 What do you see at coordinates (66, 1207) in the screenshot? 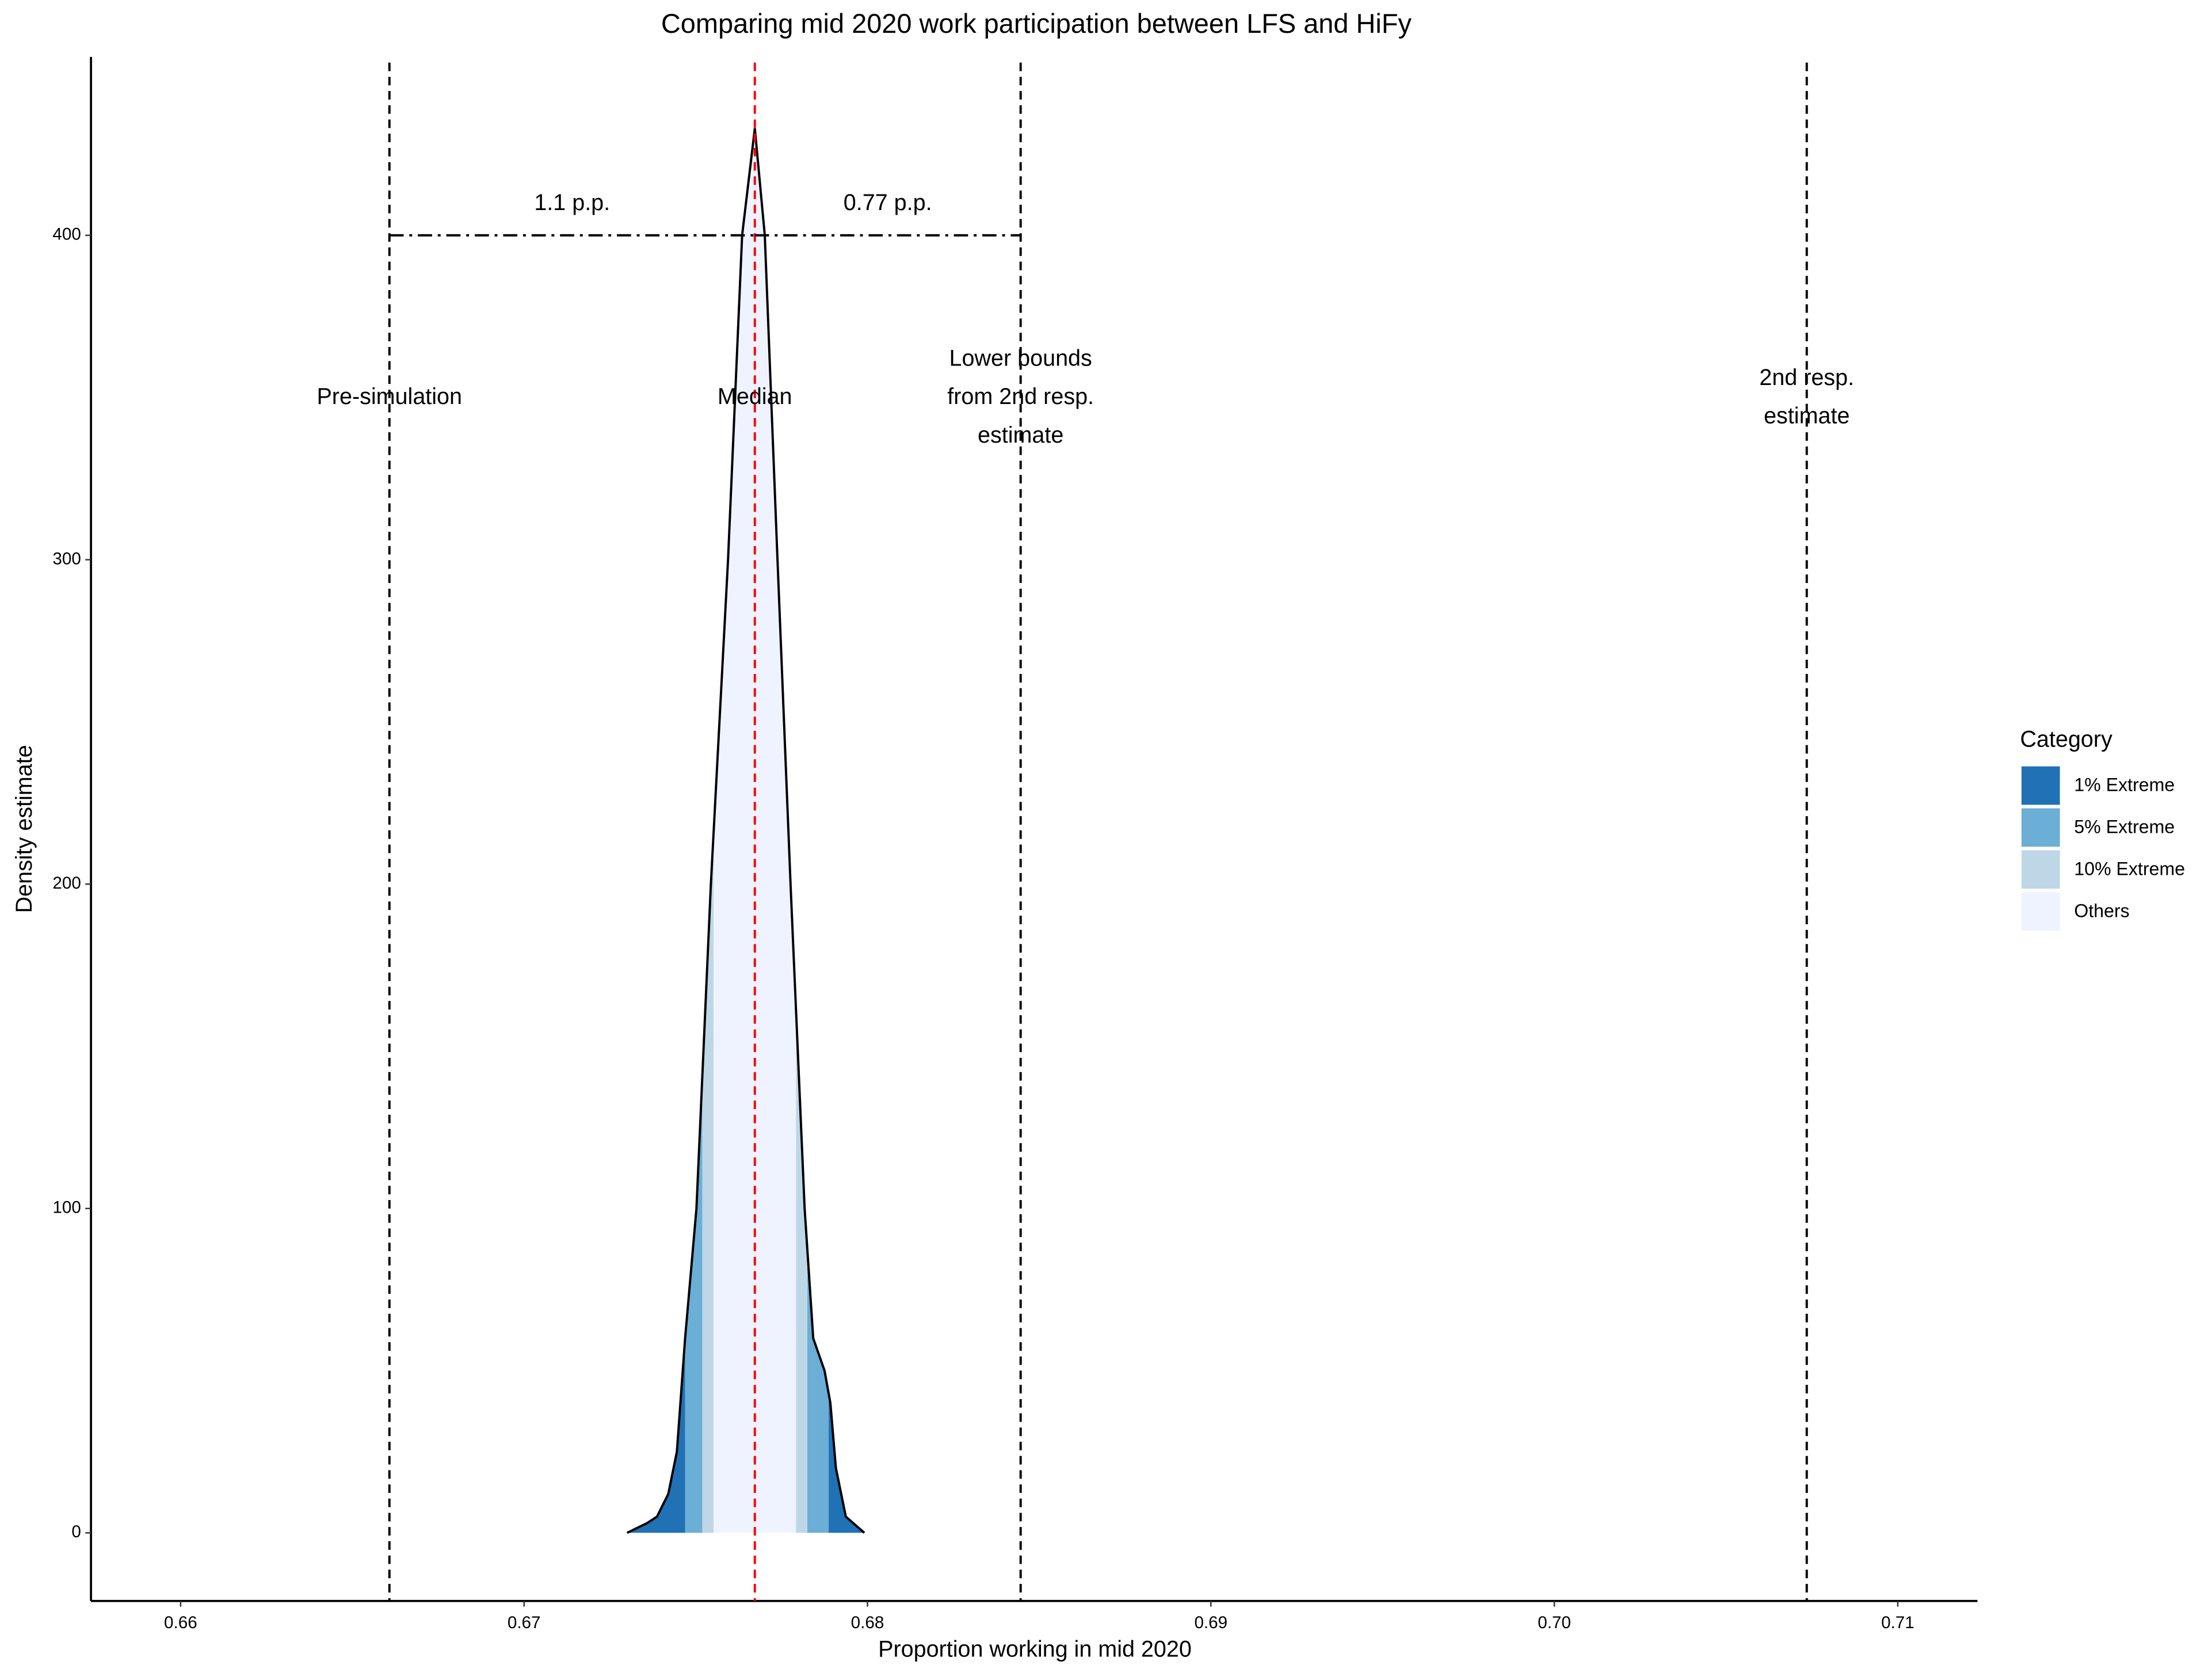
I see `y-tick-label: 100` at bounding box center [66, 1207].